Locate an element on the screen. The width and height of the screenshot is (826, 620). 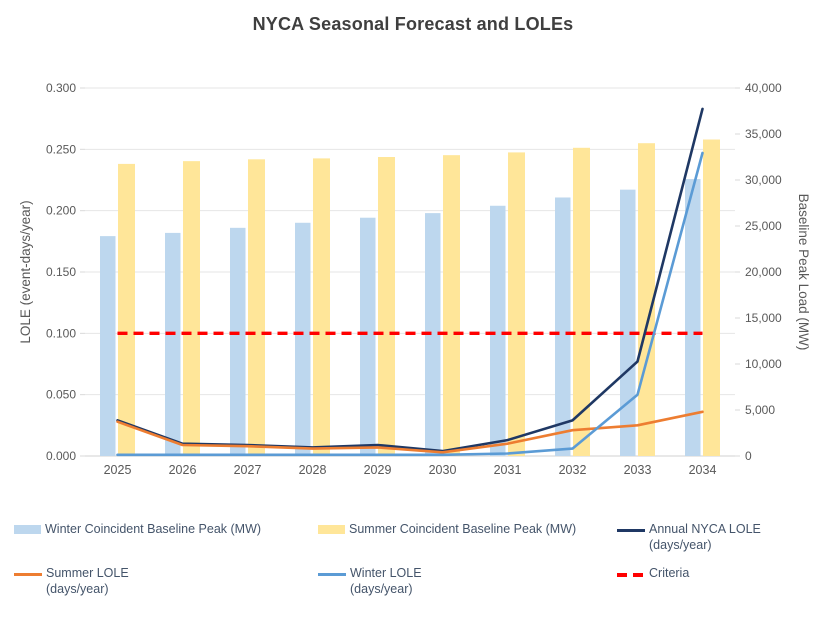
x-axis-label-2033: 2033 is located at coordinates (638, 470).